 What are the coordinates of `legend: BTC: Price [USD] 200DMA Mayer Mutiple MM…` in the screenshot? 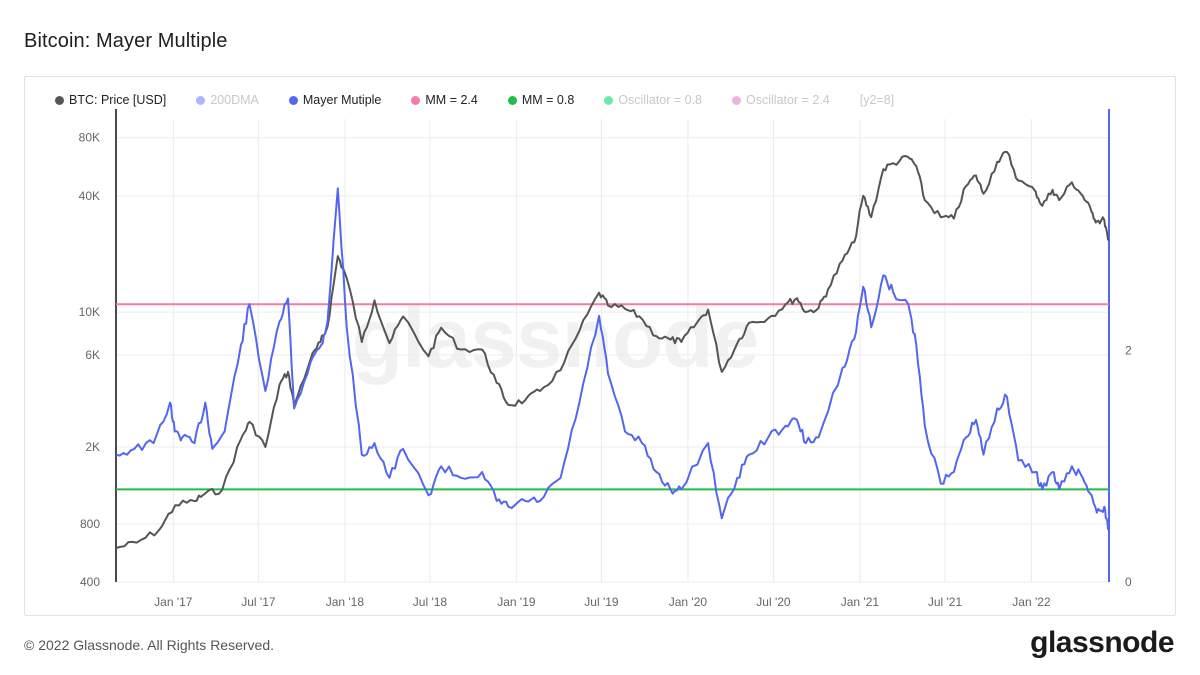 It's located at (474, 100).